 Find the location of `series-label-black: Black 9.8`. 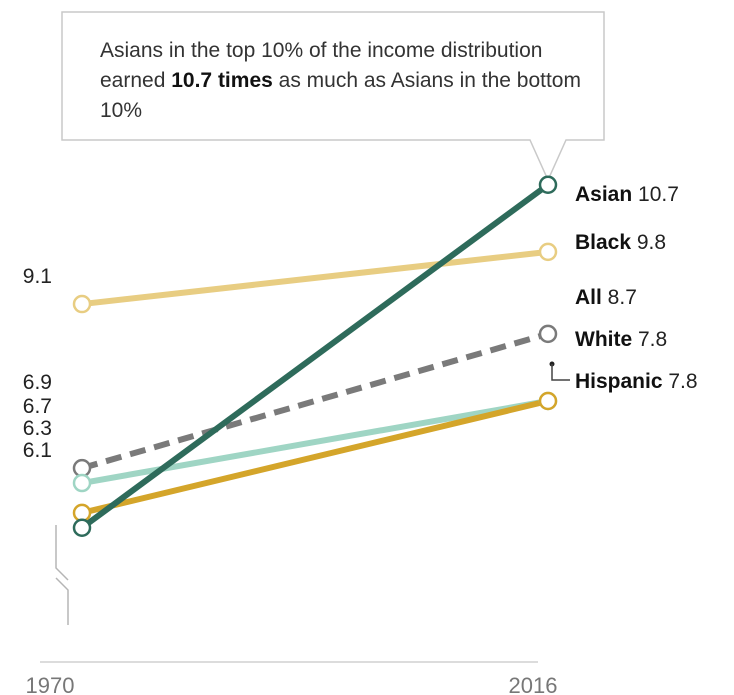

series-label-black: Black 9.8 is located at coordinates (620, 242).